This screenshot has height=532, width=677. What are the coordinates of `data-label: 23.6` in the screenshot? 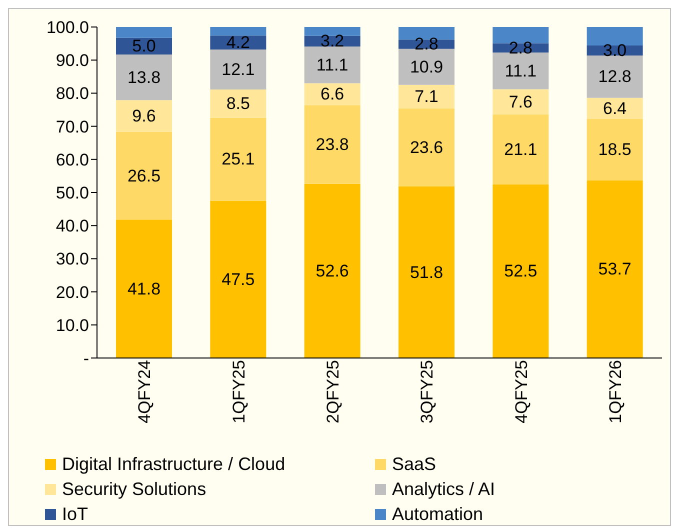 It's located at (427, 147).